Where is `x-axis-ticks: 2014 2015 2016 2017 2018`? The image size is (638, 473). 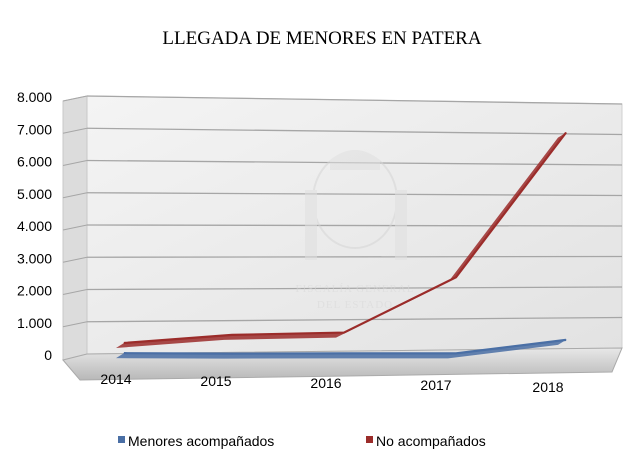
x-axis-ticks: 2014 2015 2016 2017 2018 is located at coordinates (331, 383).